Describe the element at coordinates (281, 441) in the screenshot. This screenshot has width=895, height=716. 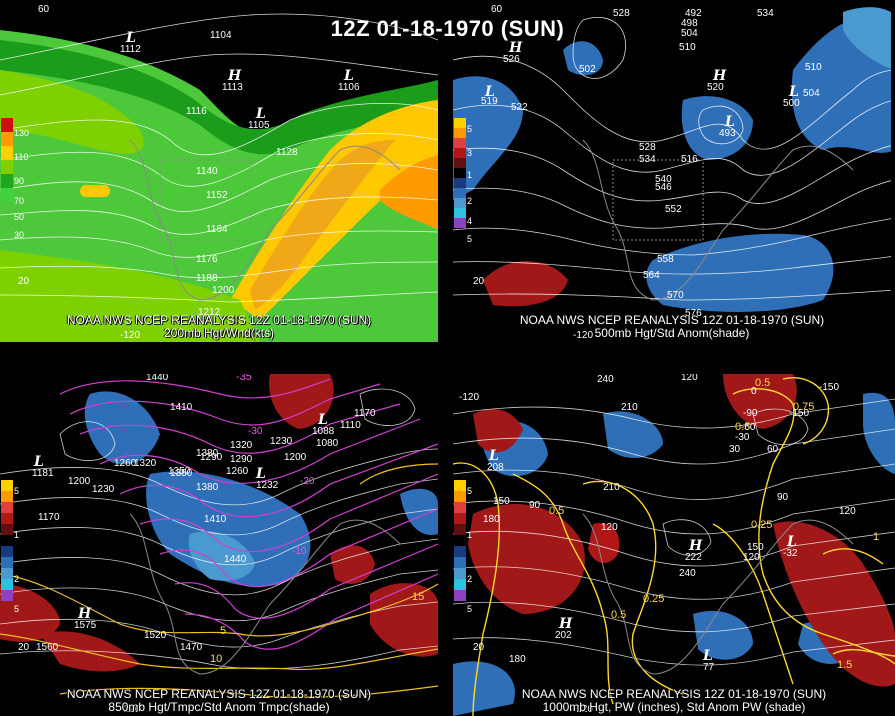
I see `contour-label: 1230` at that location.